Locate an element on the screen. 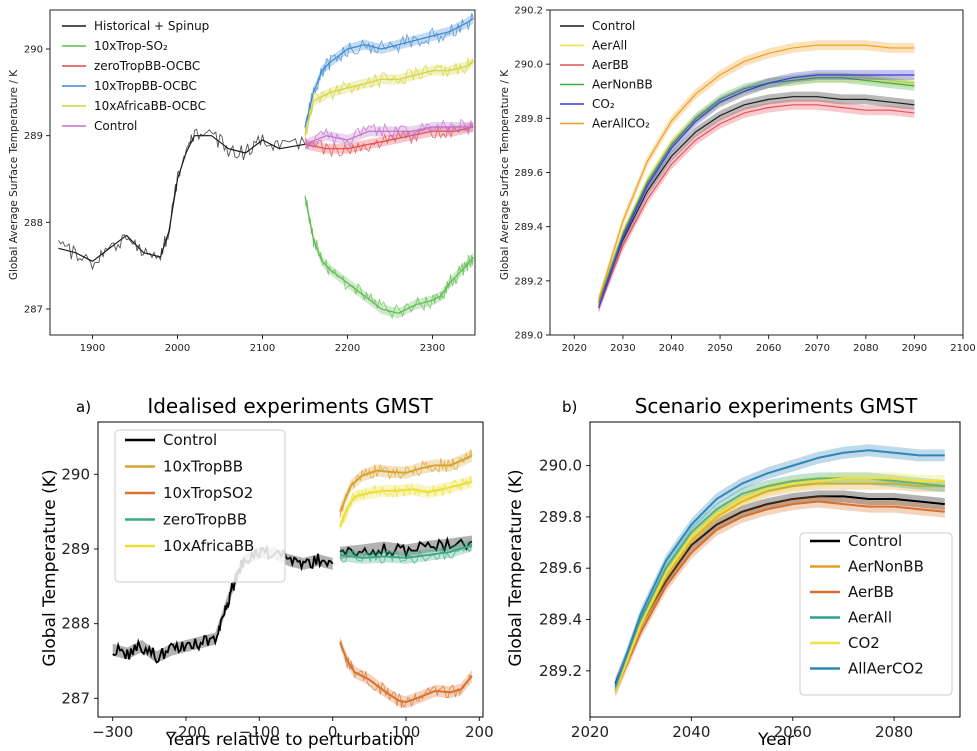 This screenshot has width=977, height=751. bl-panel-label: a) is located at coordinates (83, 407).